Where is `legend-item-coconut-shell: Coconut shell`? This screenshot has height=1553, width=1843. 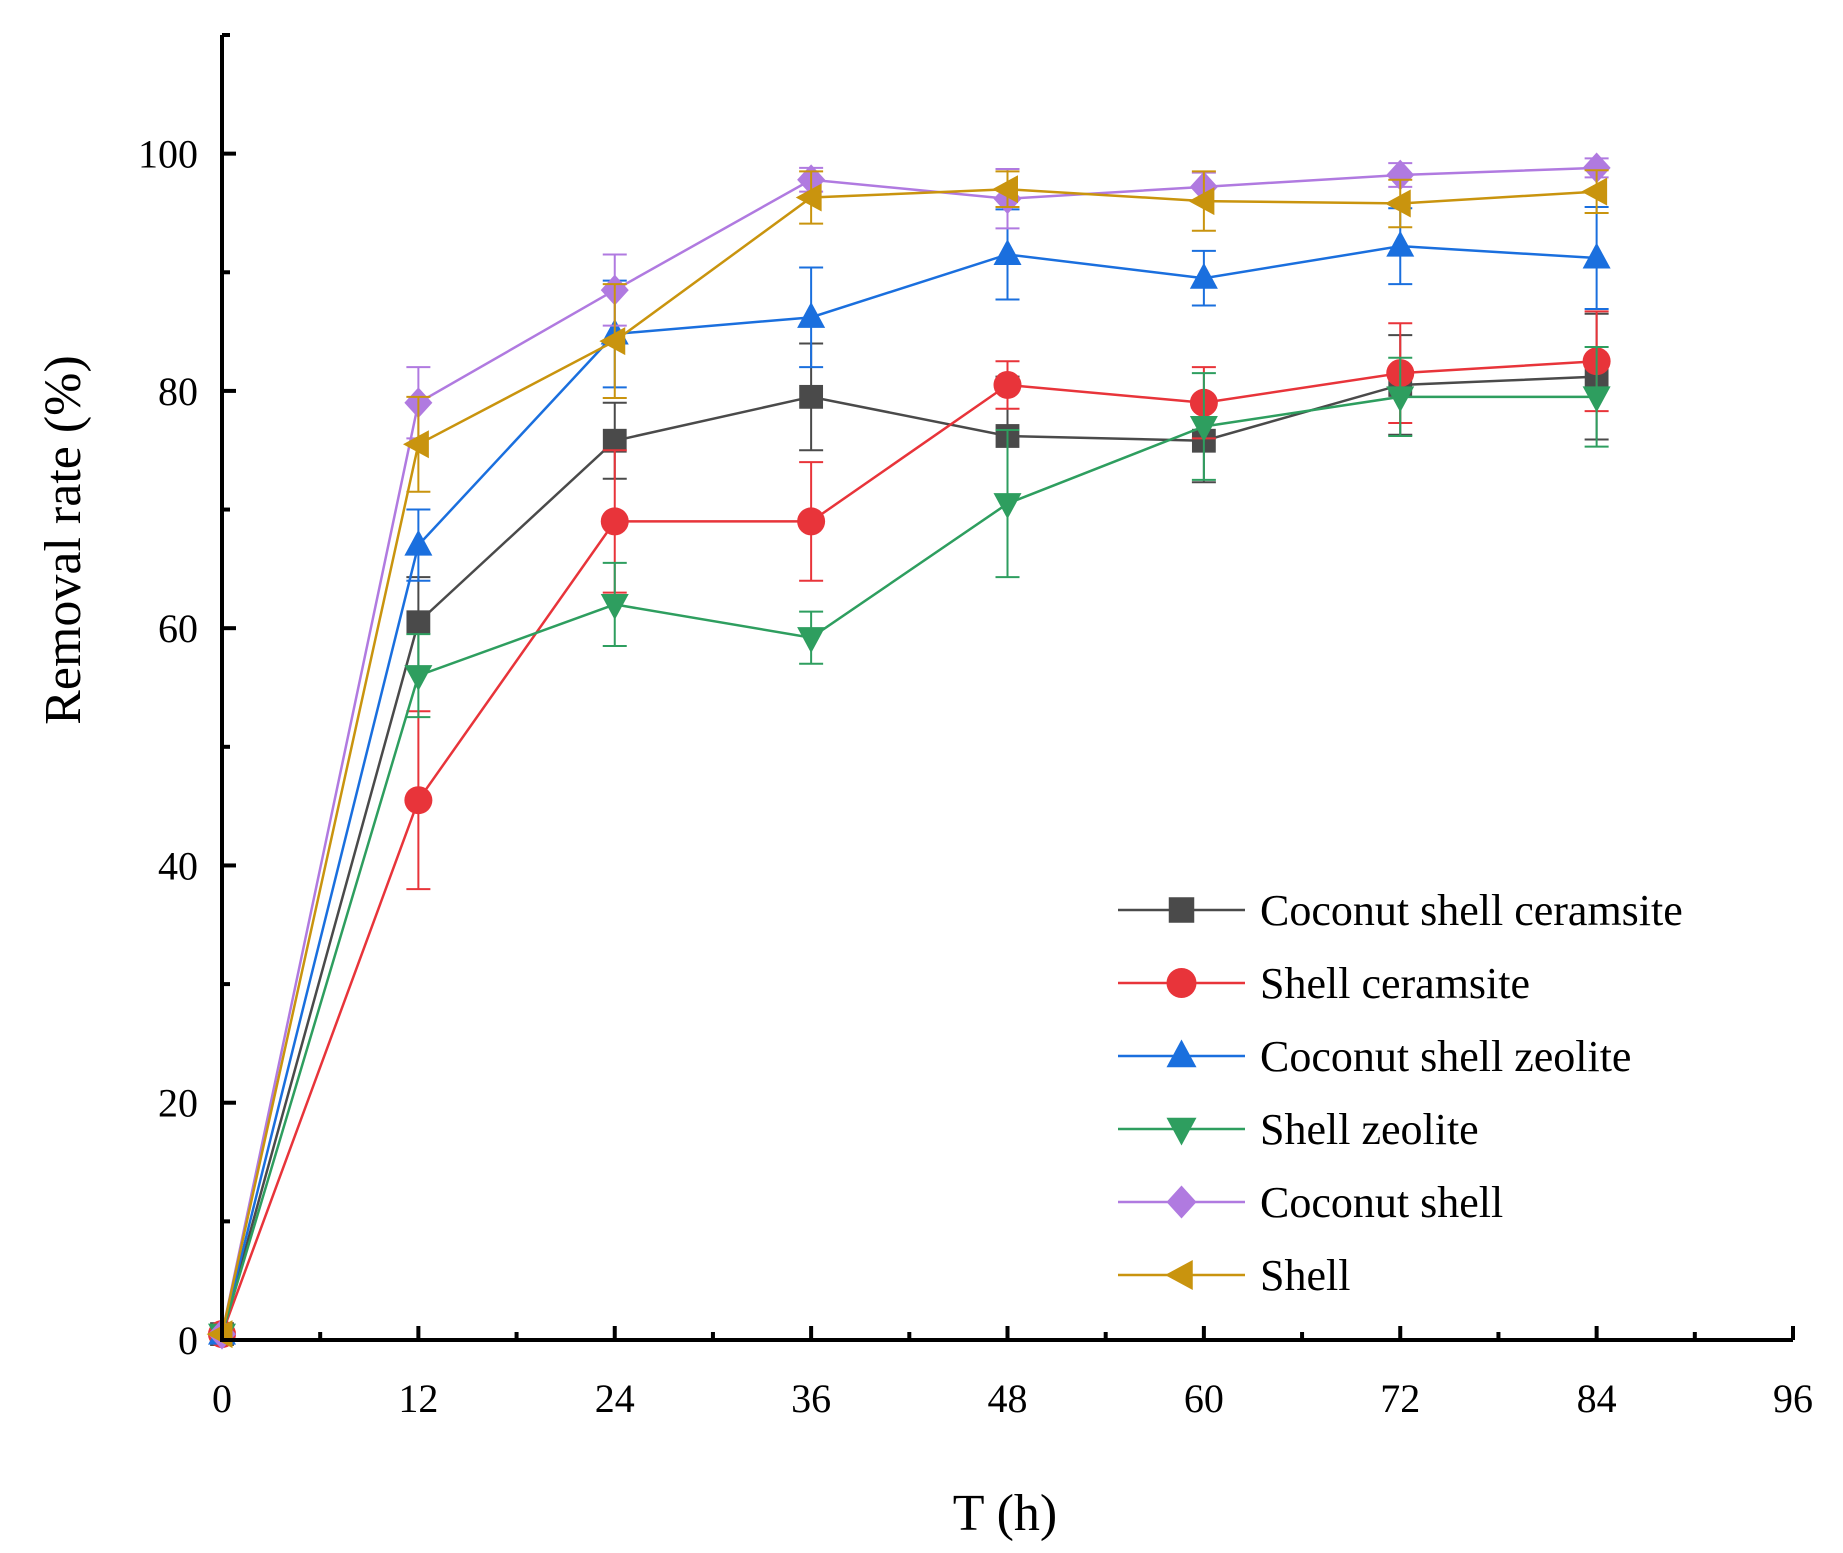
legend-item-coconut-shell: Coconut shell is located at coordinates (1310, 1202).